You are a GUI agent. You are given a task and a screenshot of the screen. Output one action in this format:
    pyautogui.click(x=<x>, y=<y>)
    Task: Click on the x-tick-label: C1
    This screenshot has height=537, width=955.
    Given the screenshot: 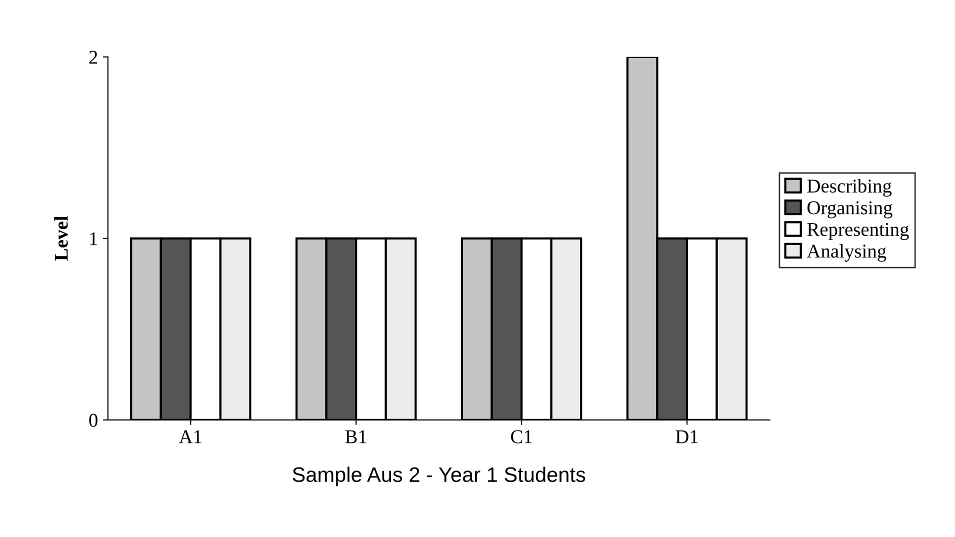 What is the action you would take?
    pyautogui.click(x=521, y=437)
    